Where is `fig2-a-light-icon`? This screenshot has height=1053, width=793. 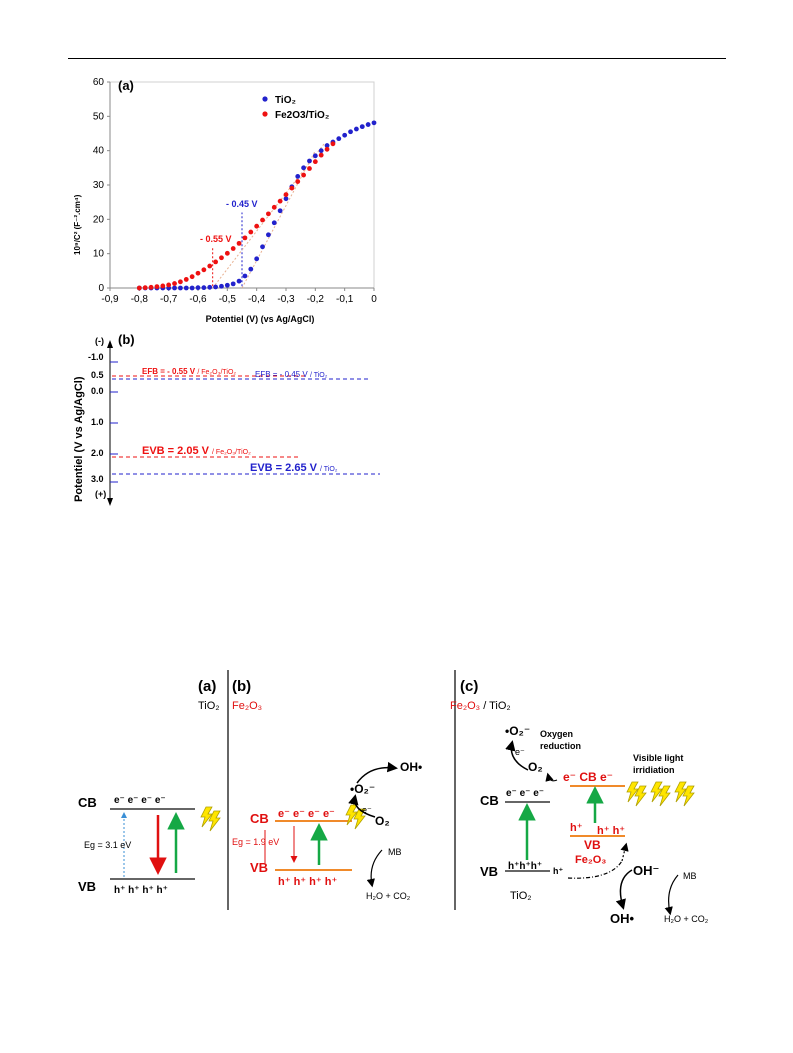 fig2-a-light-icon is located at coordinates (206, 817).